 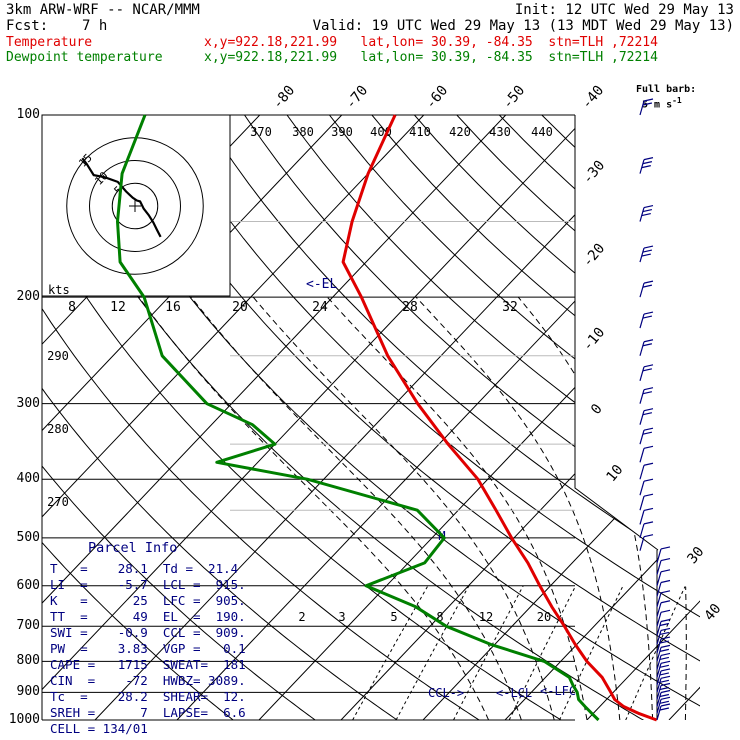 I want to click on mixing-ratio-label: 20, so click(x=544, y=617).